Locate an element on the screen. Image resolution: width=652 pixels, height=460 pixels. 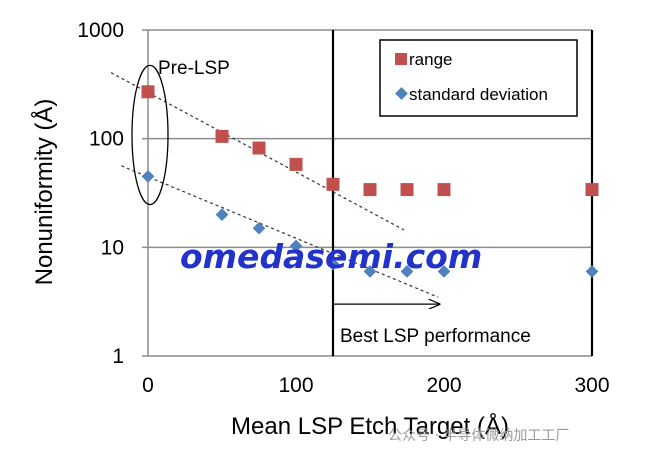
y-tick-100: 100 is located at coordinates (106, 139).